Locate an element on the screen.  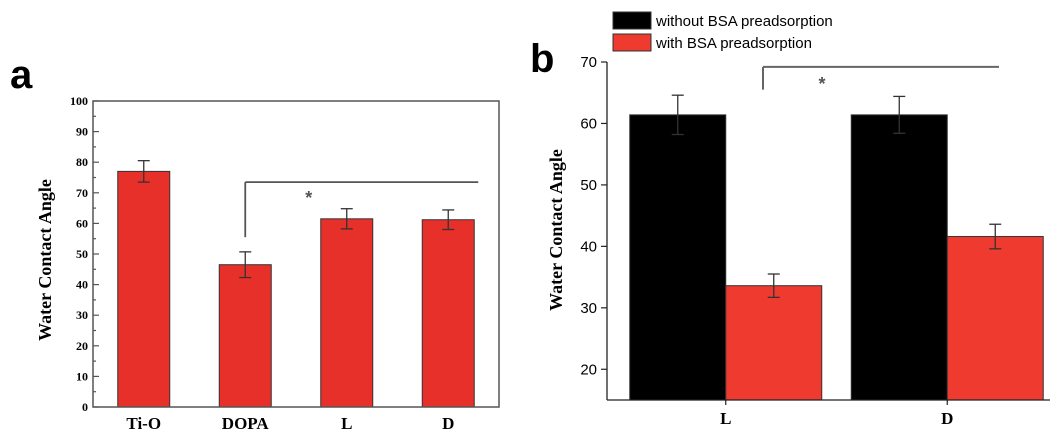
panel-a-y-axis-title: Water Contact Angle is located at coordinates (45, 260).